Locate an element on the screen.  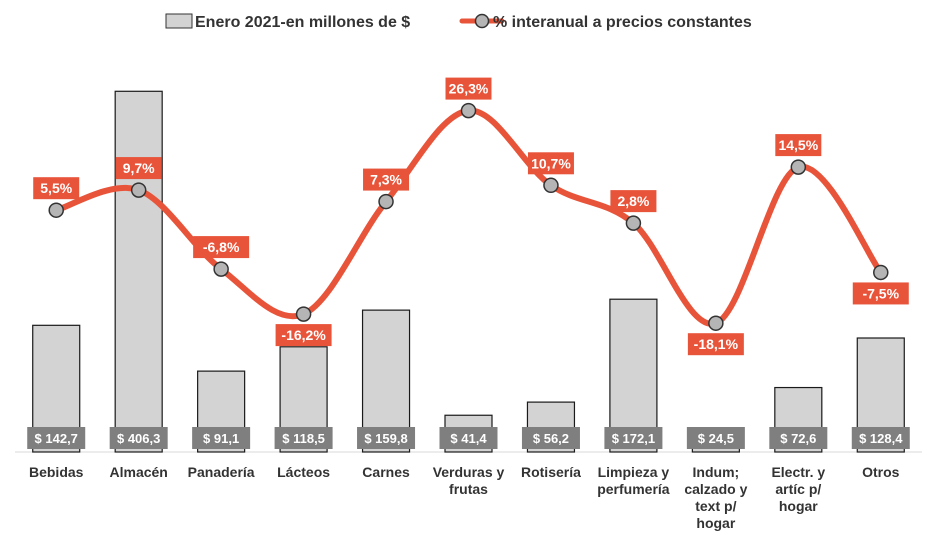
category-label: Electr. y artíc p/hogar is located at coordinates (798, 489).